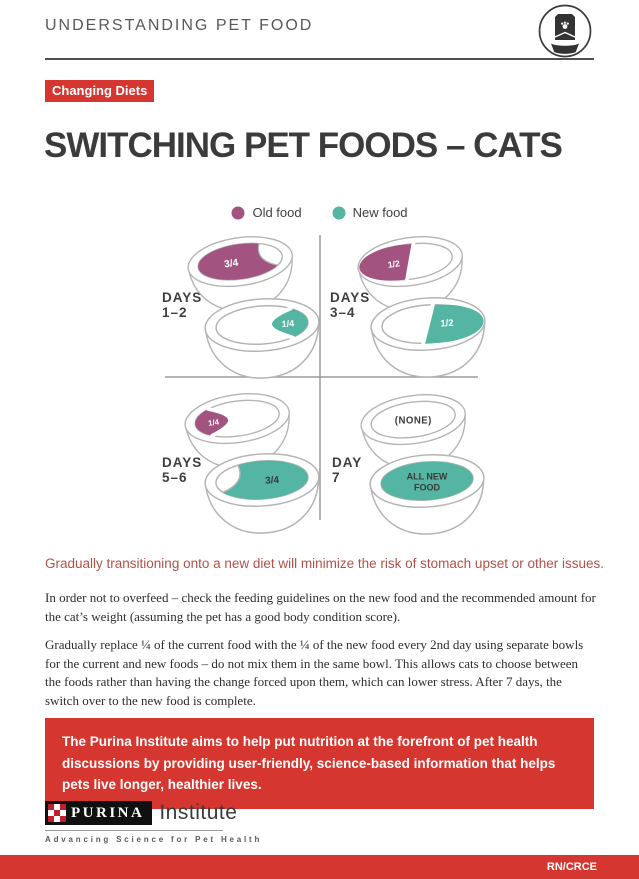 The image size is (639, 879). Describe the element at coordinates (429, 337) in the screenshot. I see `bowl-new-food-q2: 1/2` at that location.